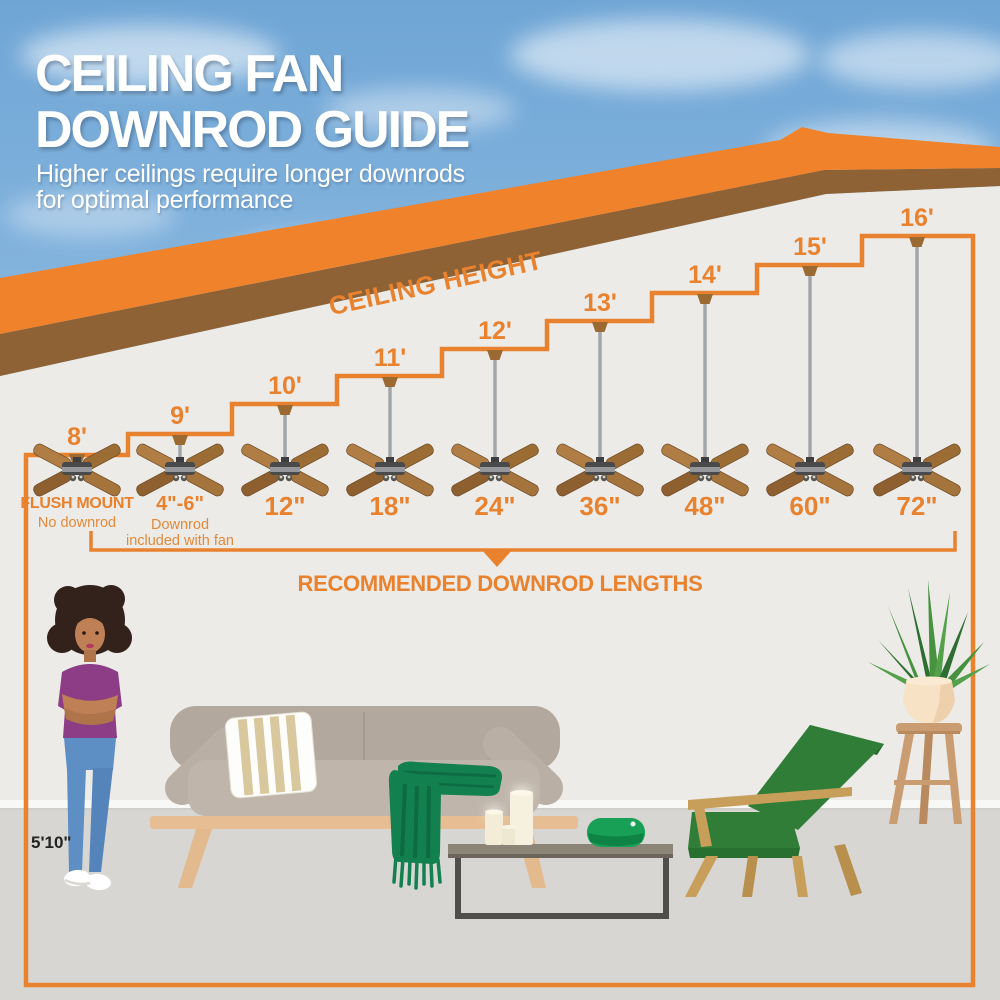  What do you see at coordinates (252, 130) in the screenshot?
I see `page-title-line2: DOWNROD GUIDE` at bounding box center [252, 130].